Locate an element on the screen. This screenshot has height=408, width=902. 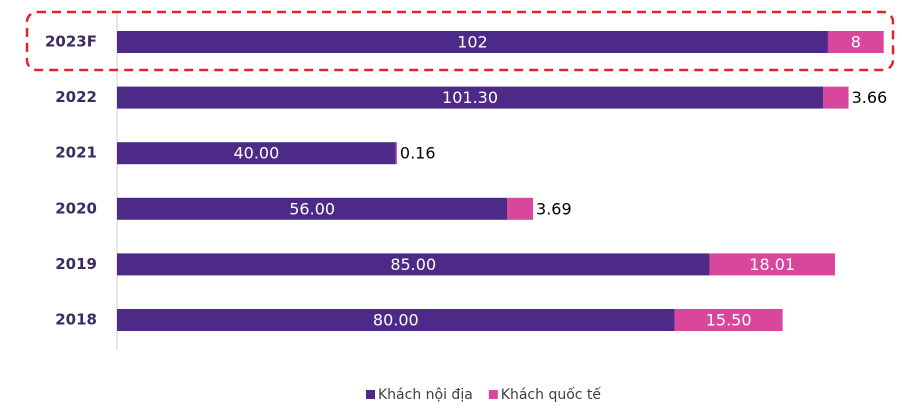
value-label: 80.00 is located at coordinates (396, 320).